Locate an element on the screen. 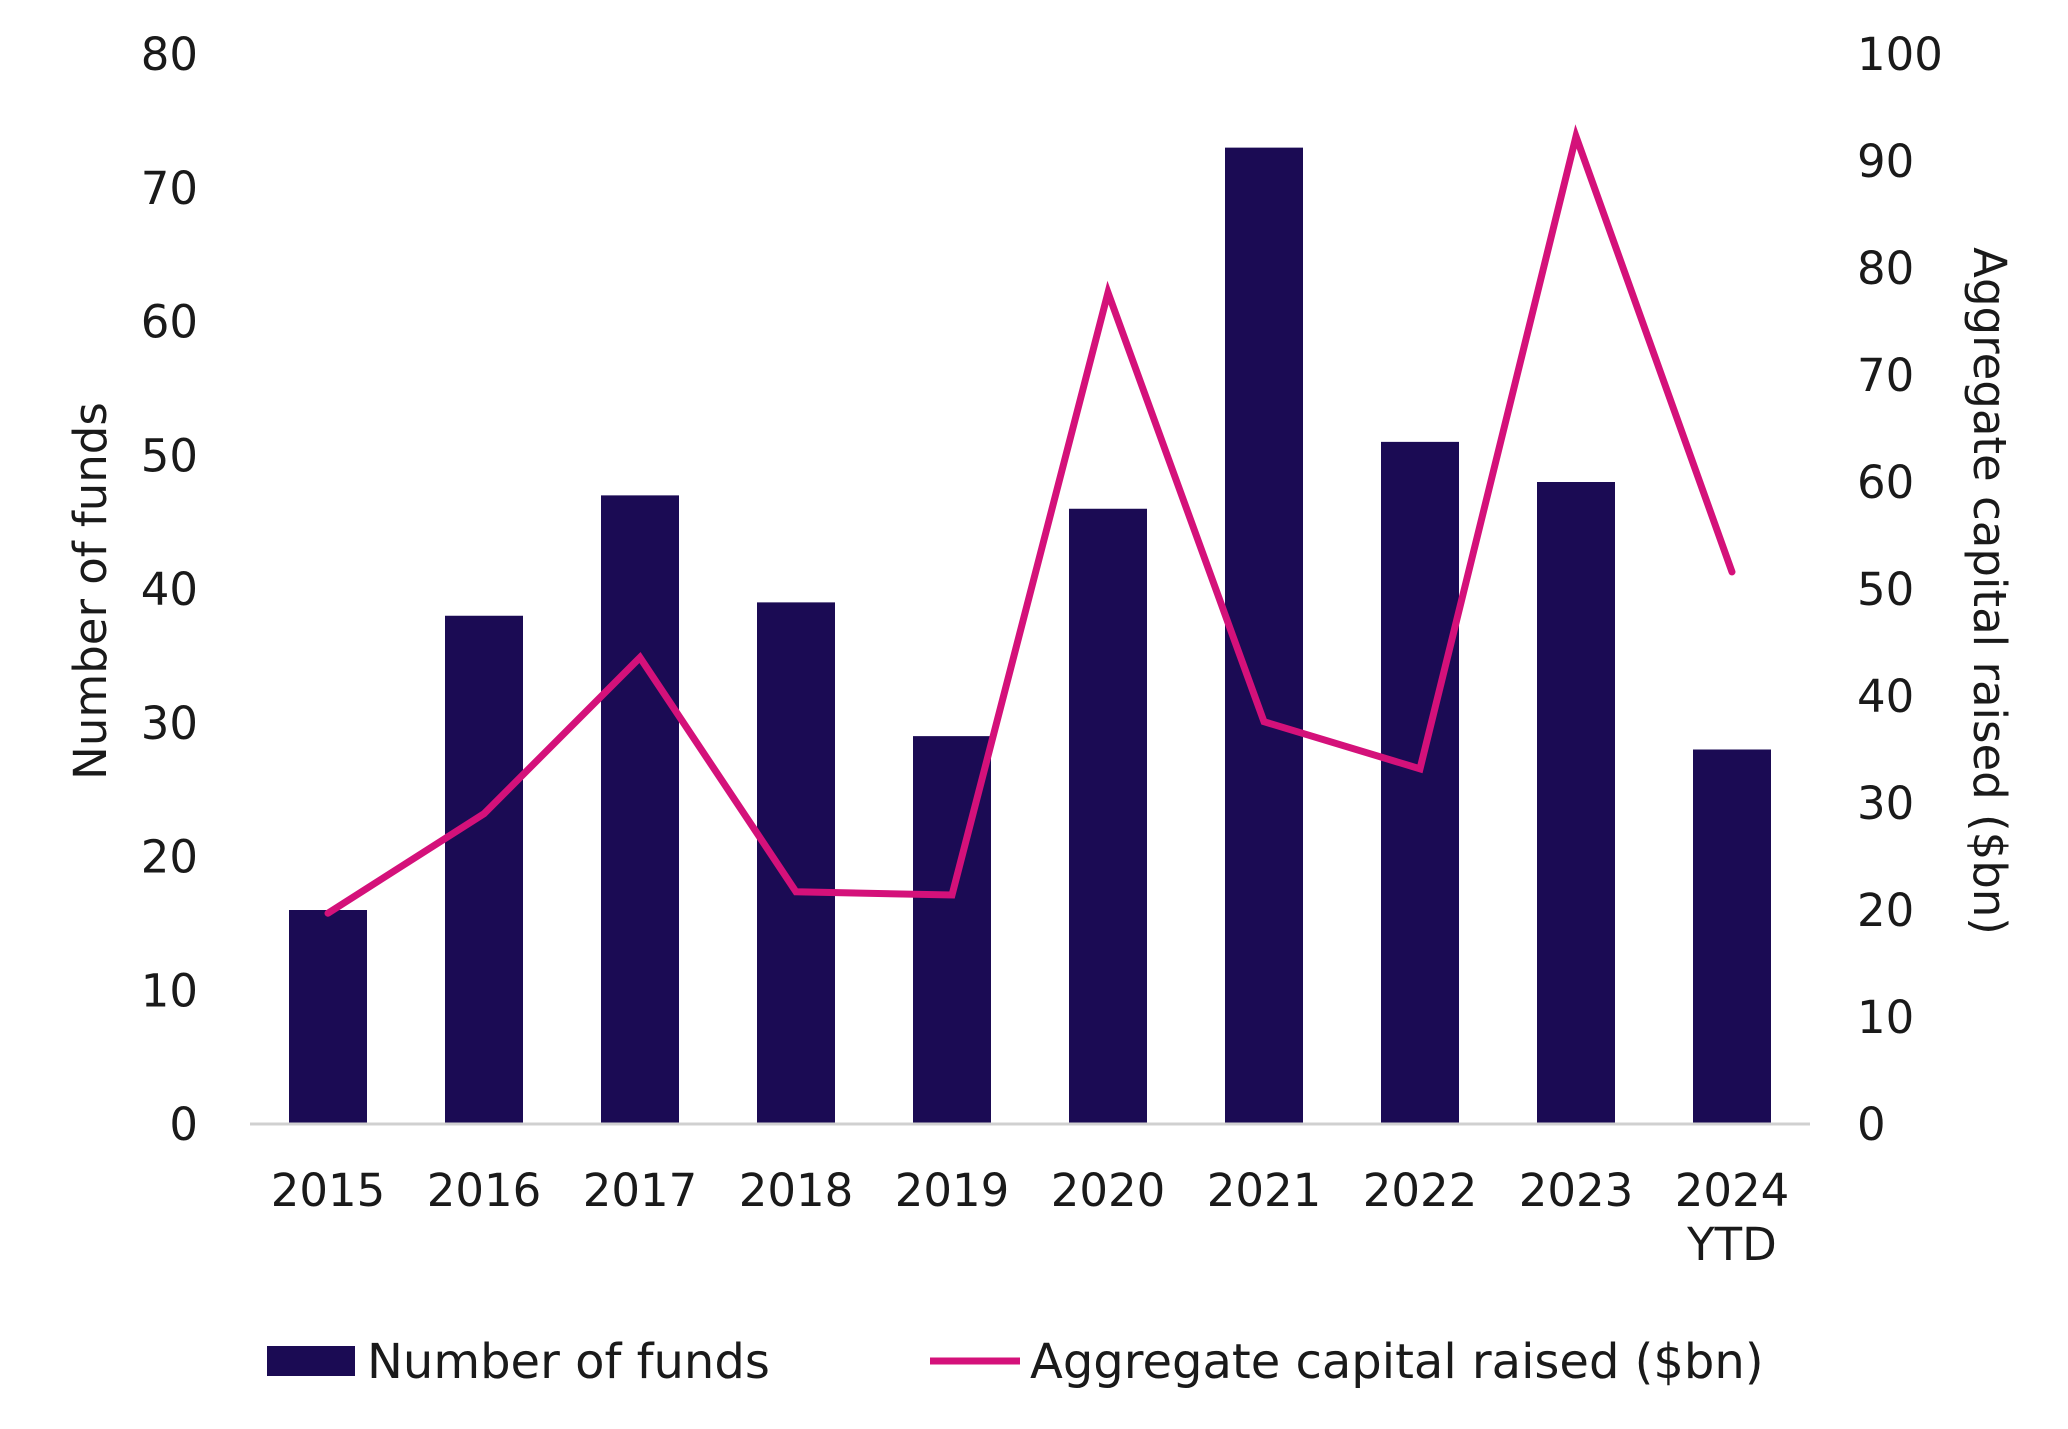 The image size is (2068, 1429). bar-2016 is located at coordinates (484, 870).